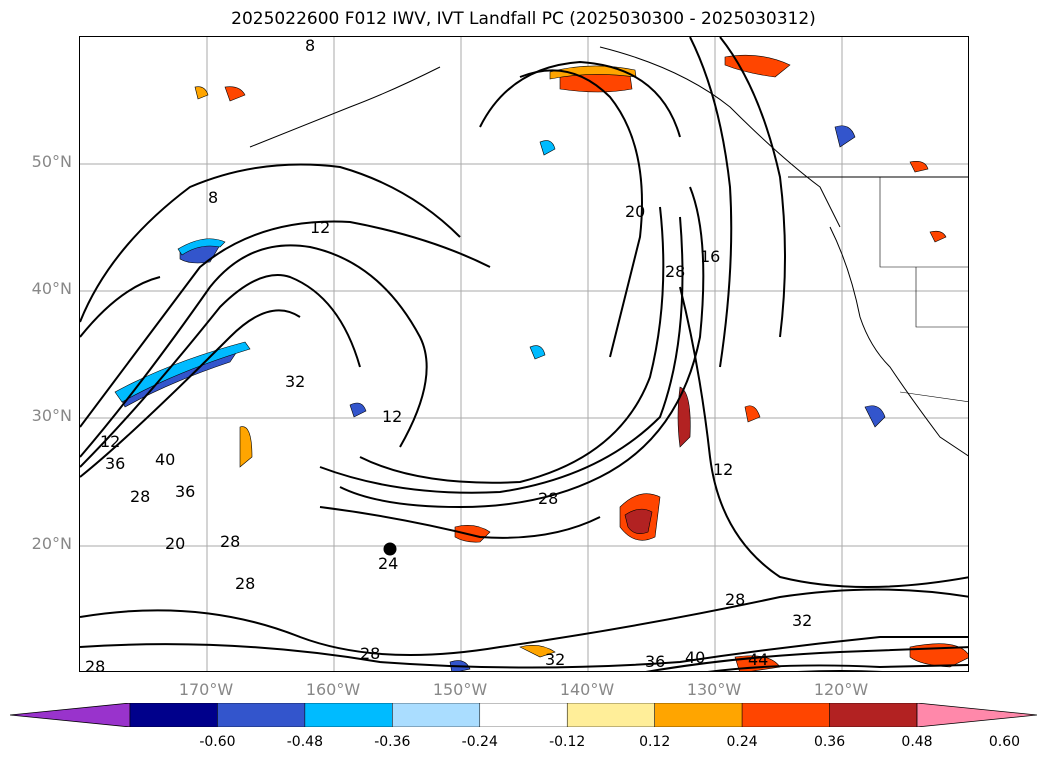  I want to click on colorbar-tick-label: 0.12, so click(655, 742).